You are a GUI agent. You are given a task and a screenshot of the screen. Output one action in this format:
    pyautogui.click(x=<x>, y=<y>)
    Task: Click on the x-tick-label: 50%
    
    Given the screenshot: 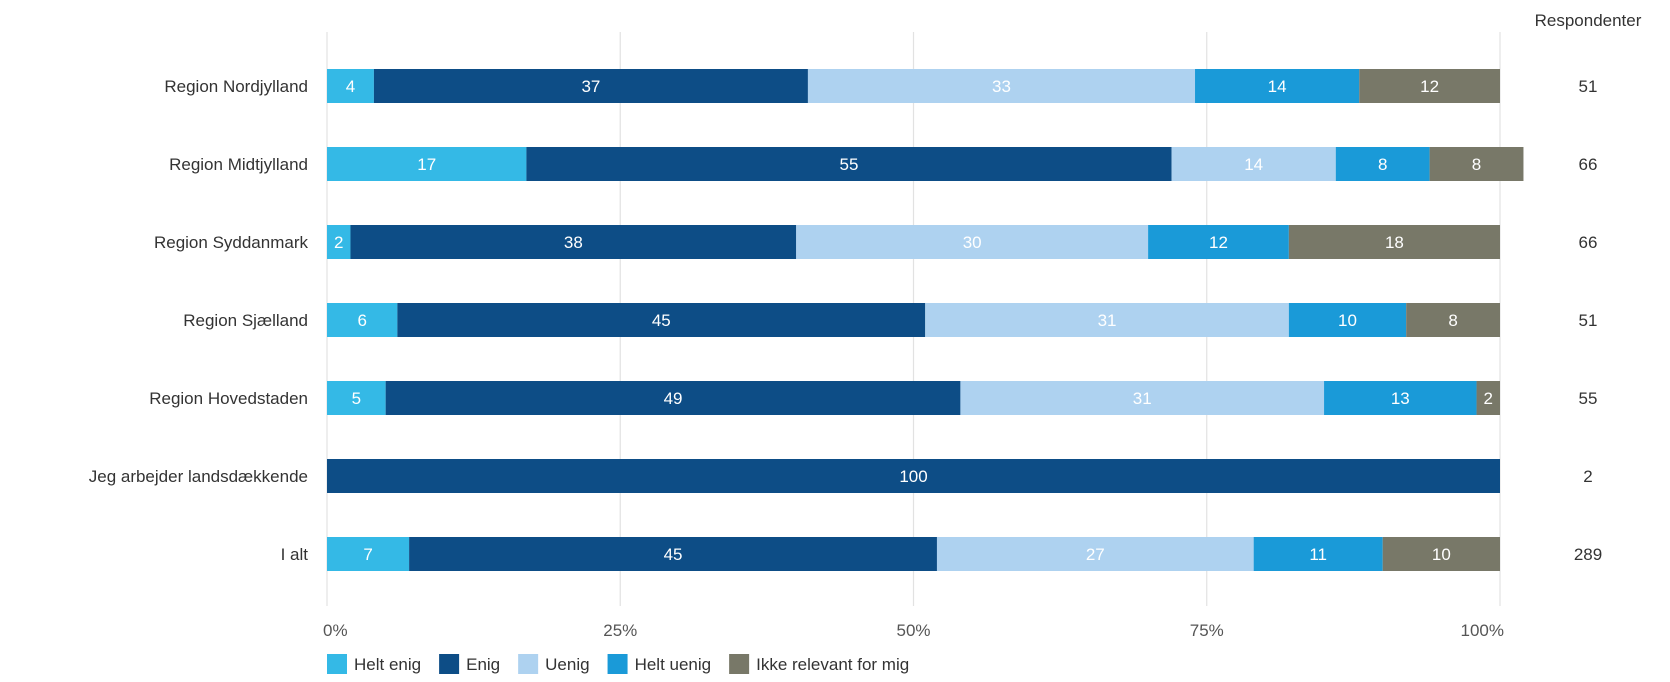 What is the action you would take?
    pyautogui.click(x=913, y=630)
    